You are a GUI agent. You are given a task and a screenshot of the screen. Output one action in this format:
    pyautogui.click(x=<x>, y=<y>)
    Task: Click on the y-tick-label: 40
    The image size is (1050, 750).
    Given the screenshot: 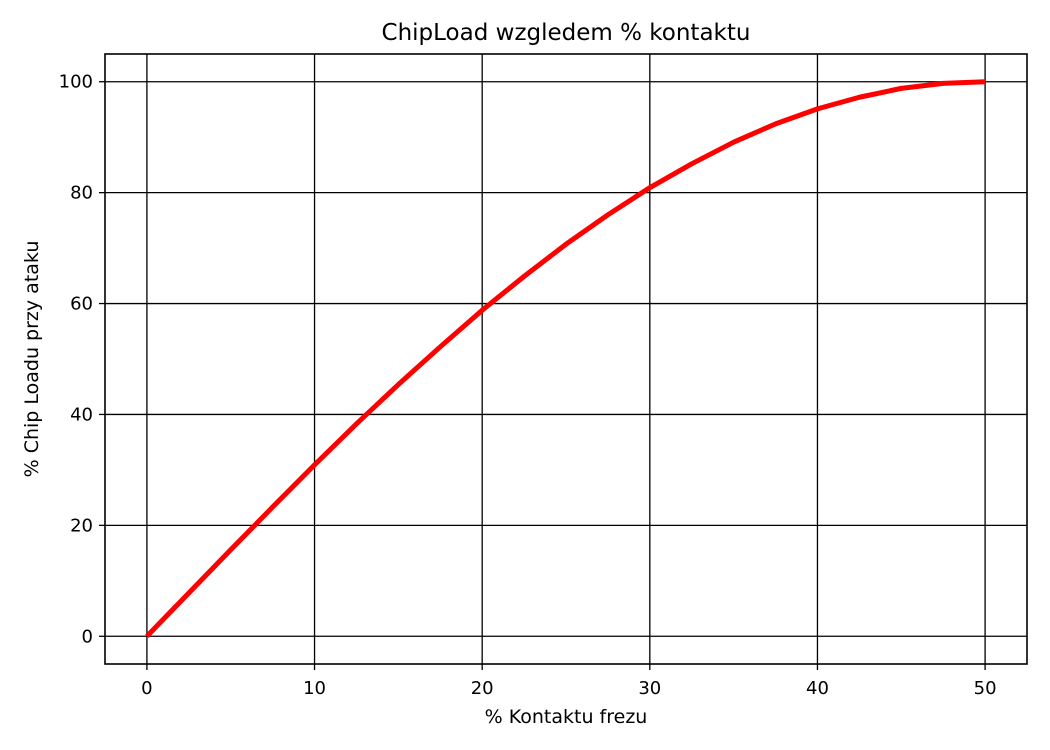 What is the action you would take?
    pyautogui.click(x=81, y=414)
    